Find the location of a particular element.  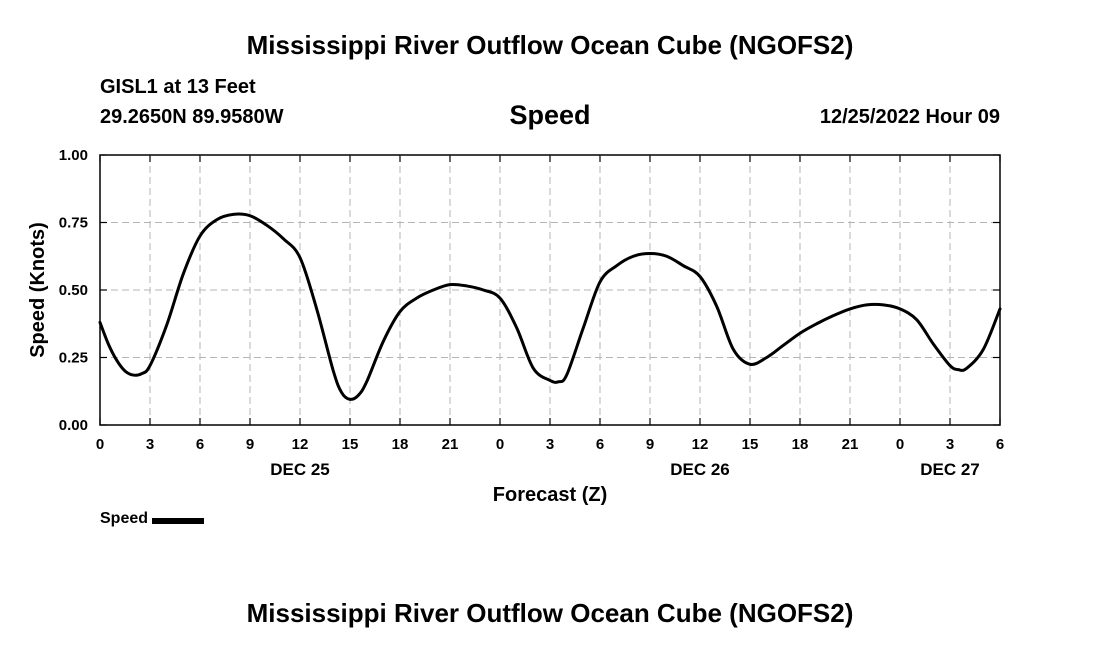

day-label: DEC 25 is located at coordinates (300, 469).